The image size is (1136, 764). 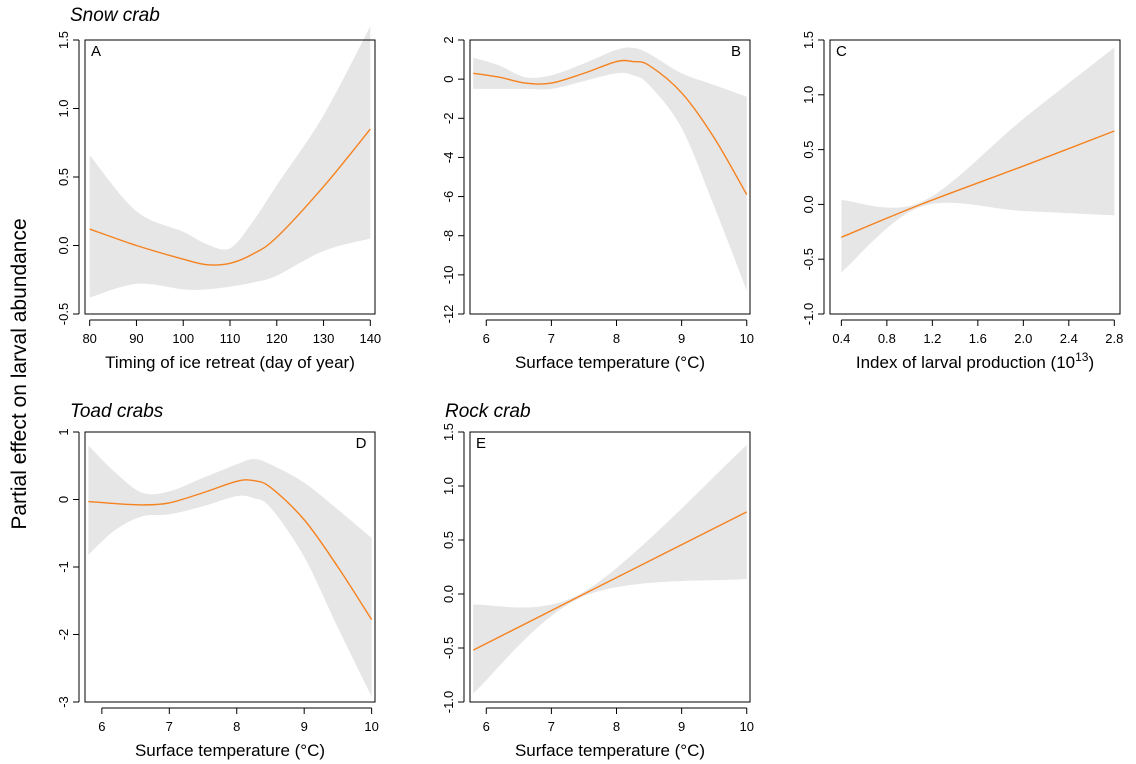 I want to click on y-tick-label-e-3: 0.5, so click(x=448, y=540).